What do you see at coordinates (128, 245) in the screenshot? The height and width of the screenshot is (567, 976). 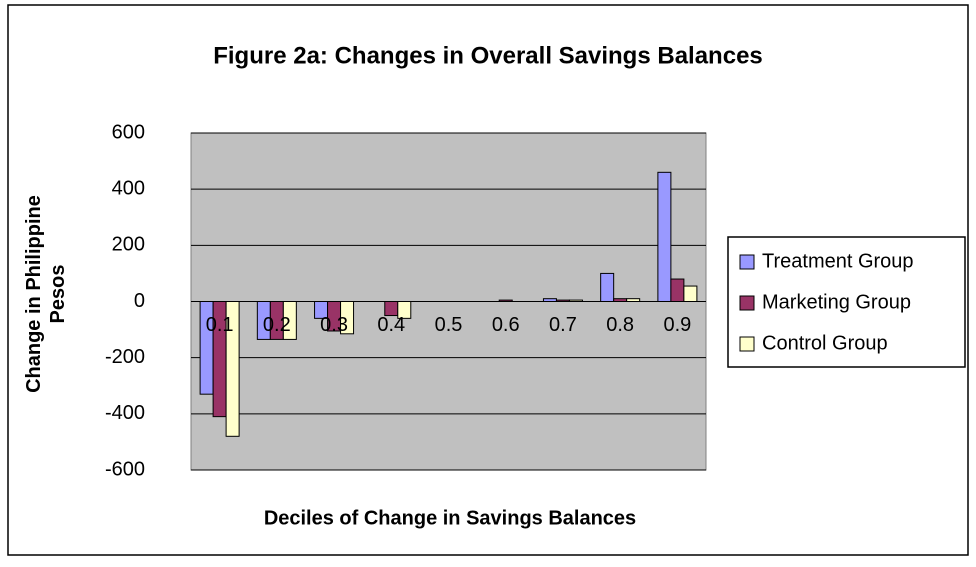 I see `y-tick-label: 200` at bounding box center [128, 245].